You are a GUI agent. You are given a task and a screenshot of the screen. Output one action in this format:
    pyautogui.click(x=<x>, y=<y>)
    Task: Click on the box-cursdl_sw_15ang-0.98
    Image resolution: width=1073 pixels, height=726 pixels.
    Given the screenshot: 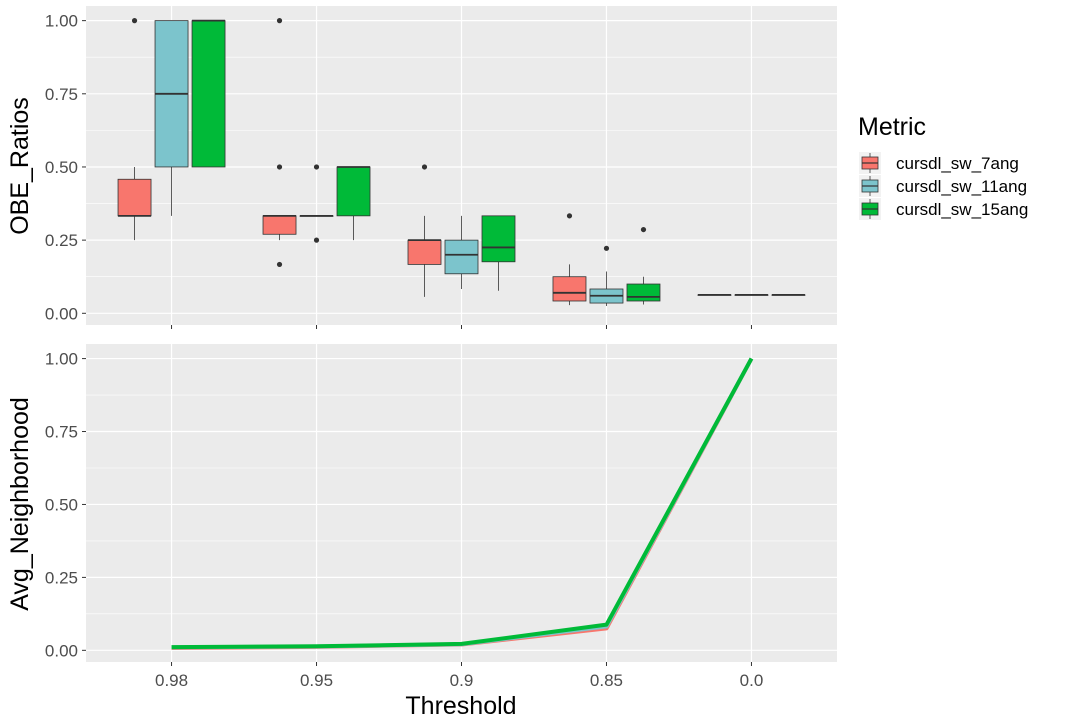 What is the action you would take?
    pyautogui.click(x=208, y=93)
    